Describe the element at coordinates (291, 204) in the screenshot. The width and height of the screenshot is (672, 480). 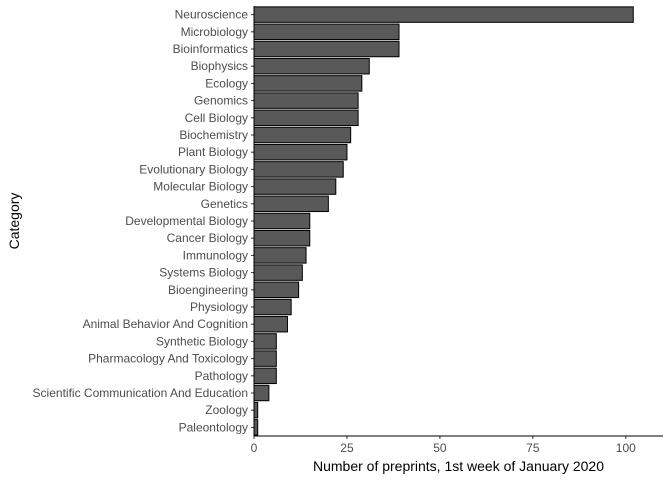
I see `bar-genetics` at that location.